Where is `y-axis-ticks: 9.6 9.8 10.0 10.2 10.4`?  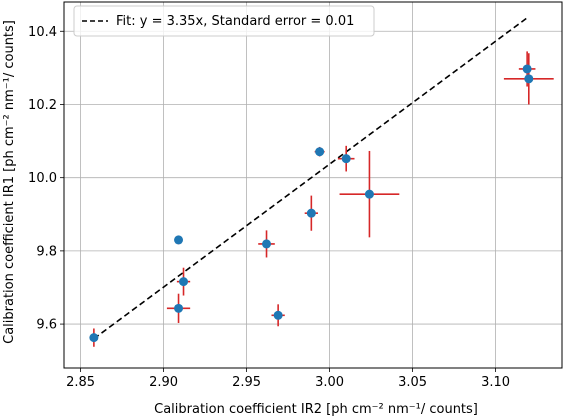 y-axis-ticks: 9.6 9.8 10.0 10.2 10.4 is located at coordinates (46, 179).